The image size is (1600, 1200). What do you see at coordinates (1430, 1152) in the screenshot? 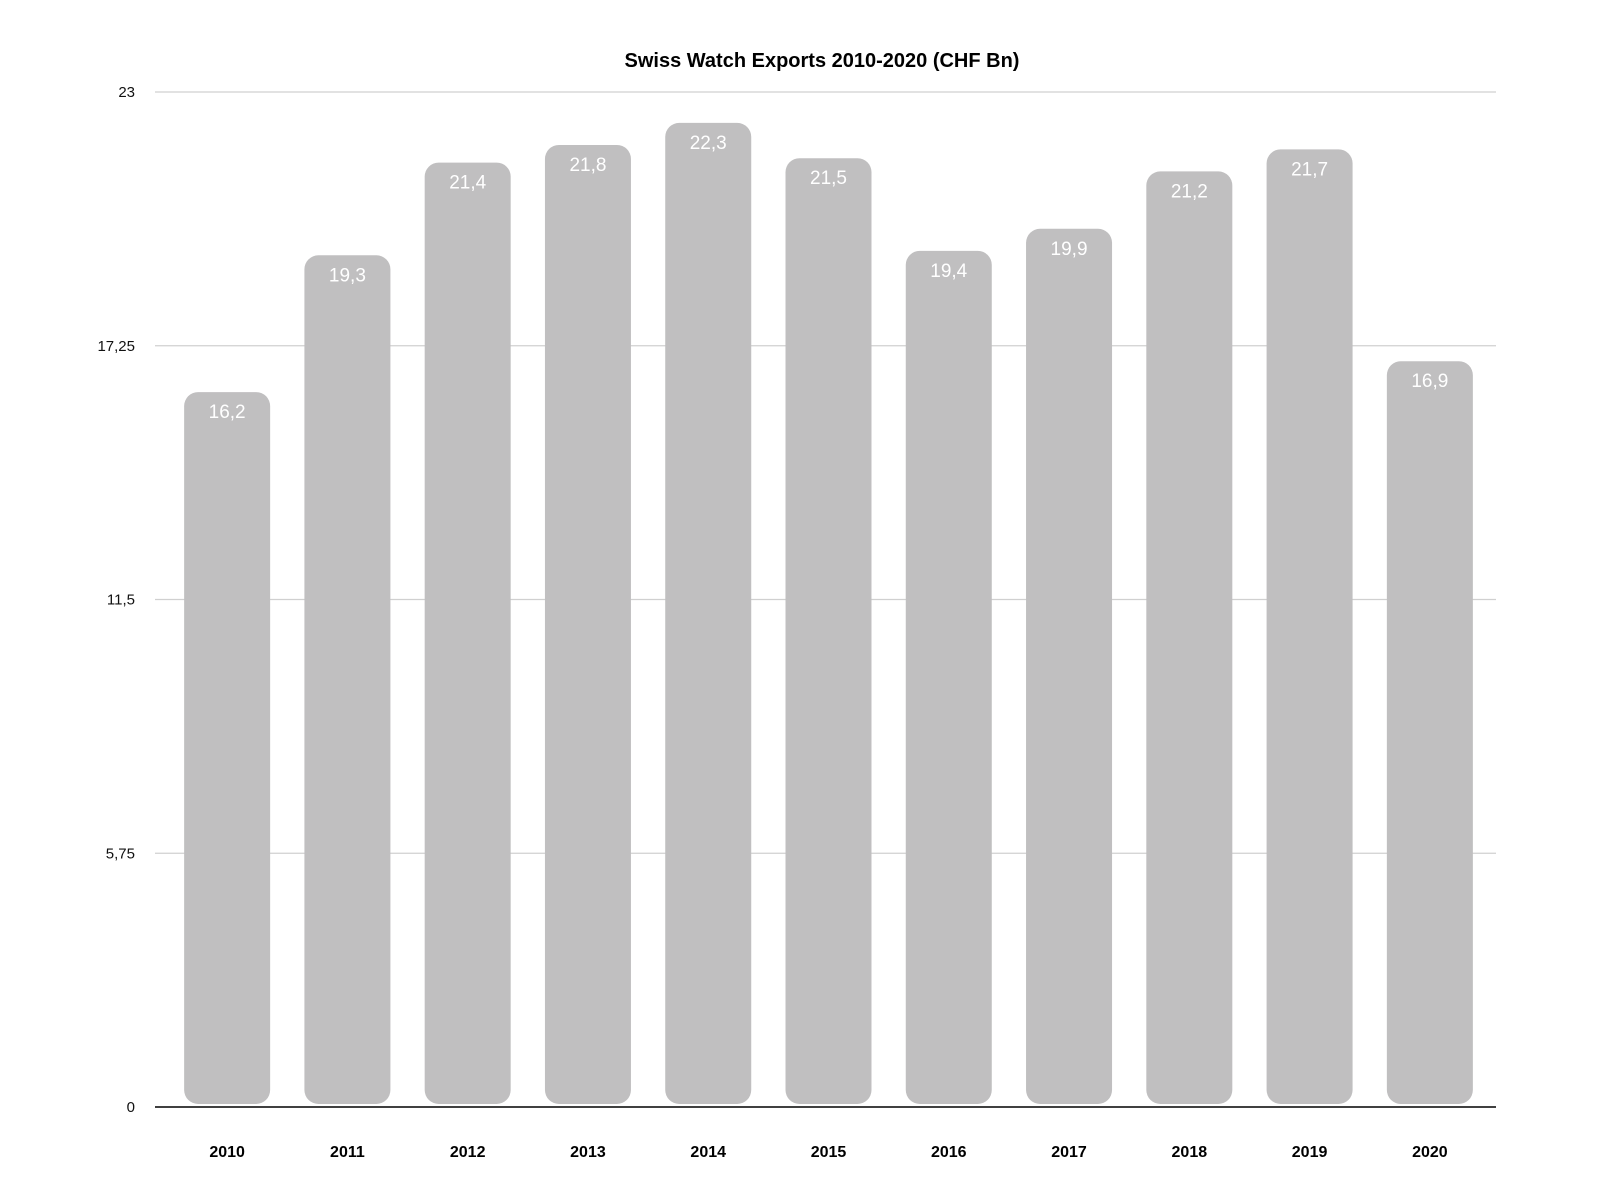
I see `x-tick-label-2020: 2020` at bounding box center [1430, 1152].